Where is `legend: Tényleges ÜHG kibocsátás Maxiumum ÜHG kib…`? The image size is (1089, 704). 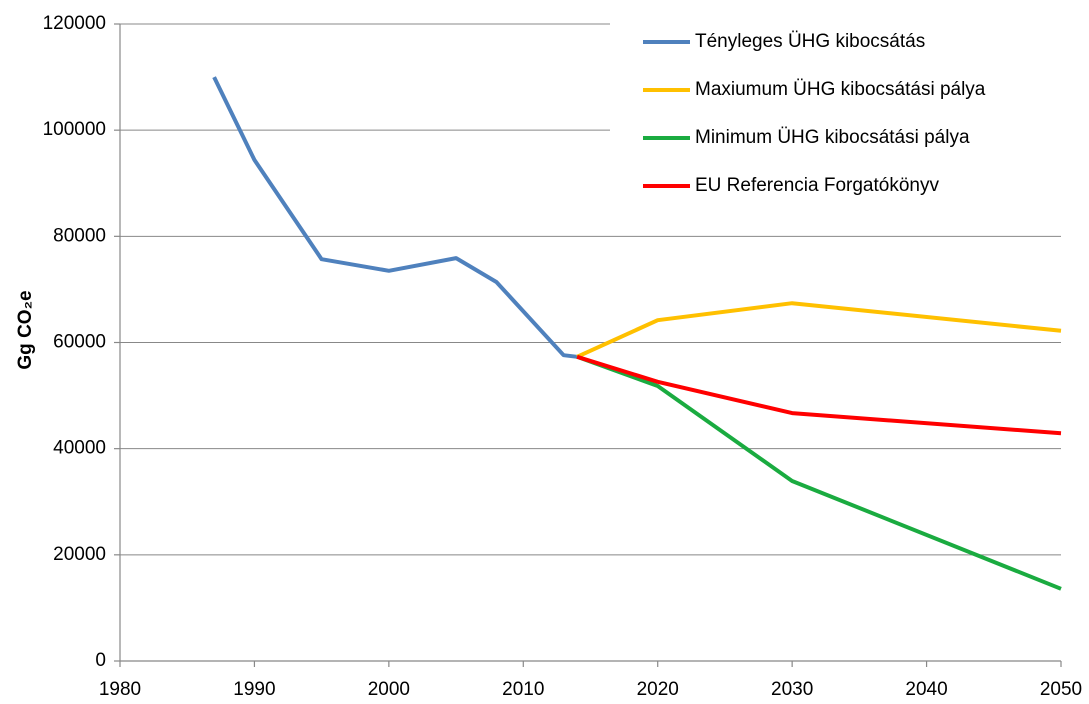
legend: Tényleges ÜHG kibocsátás Maxiumum ÜHG kib… is located at coordinates (814, 113).